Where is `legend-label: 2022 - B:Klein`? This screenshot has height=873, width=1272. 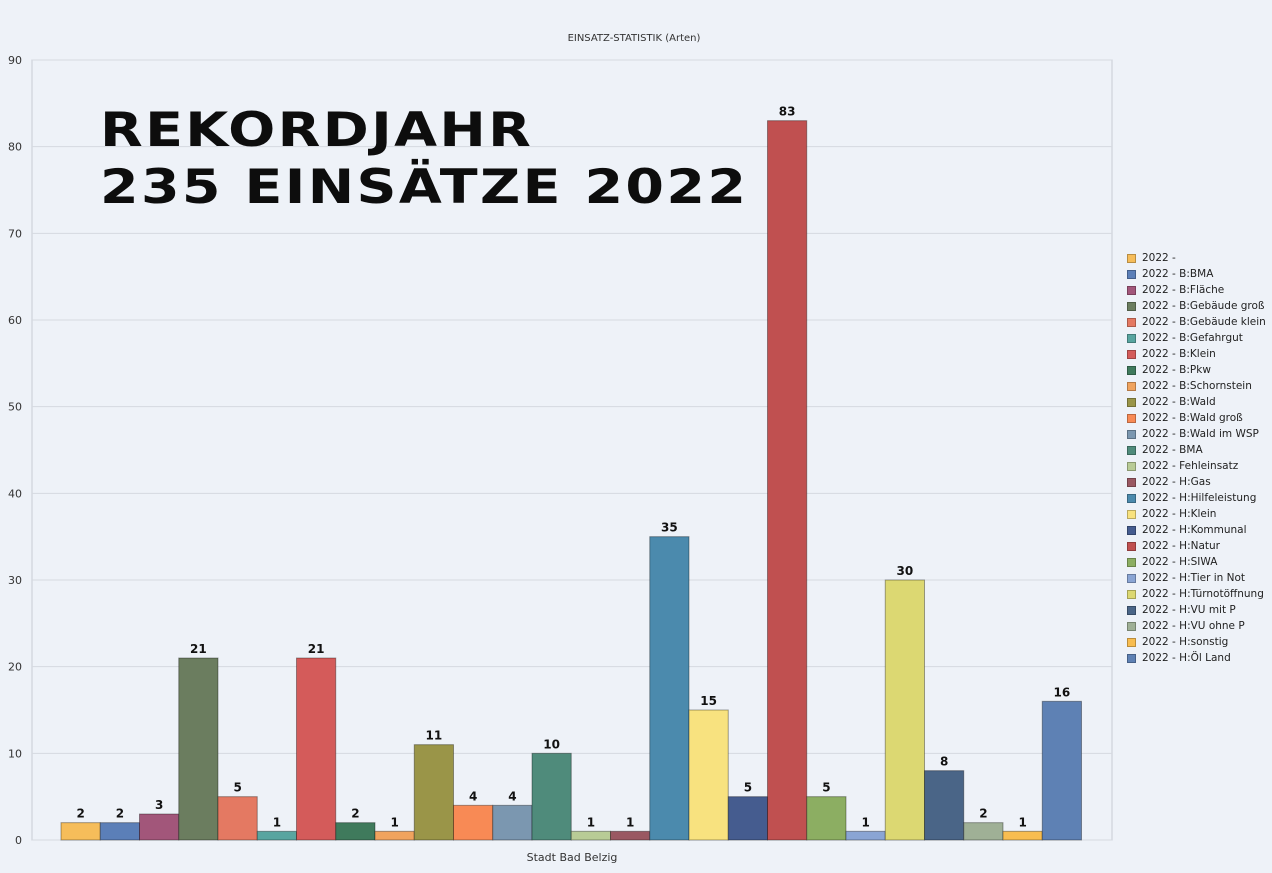 legend-label: 2022 - B:Klein is located at coordinates (1179, 354).